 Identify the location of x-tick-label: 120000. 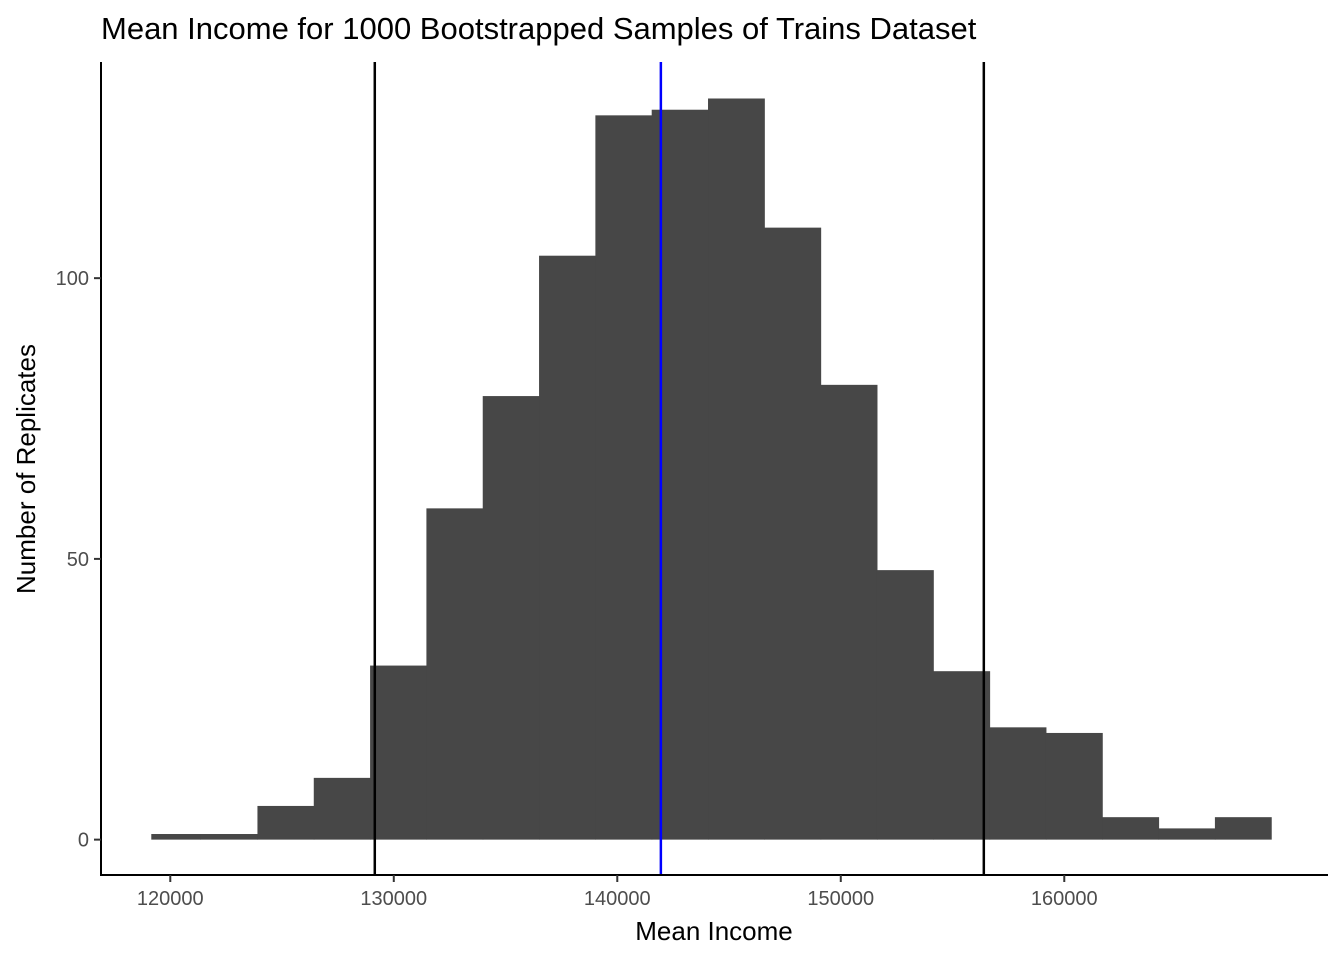
(170, 899).